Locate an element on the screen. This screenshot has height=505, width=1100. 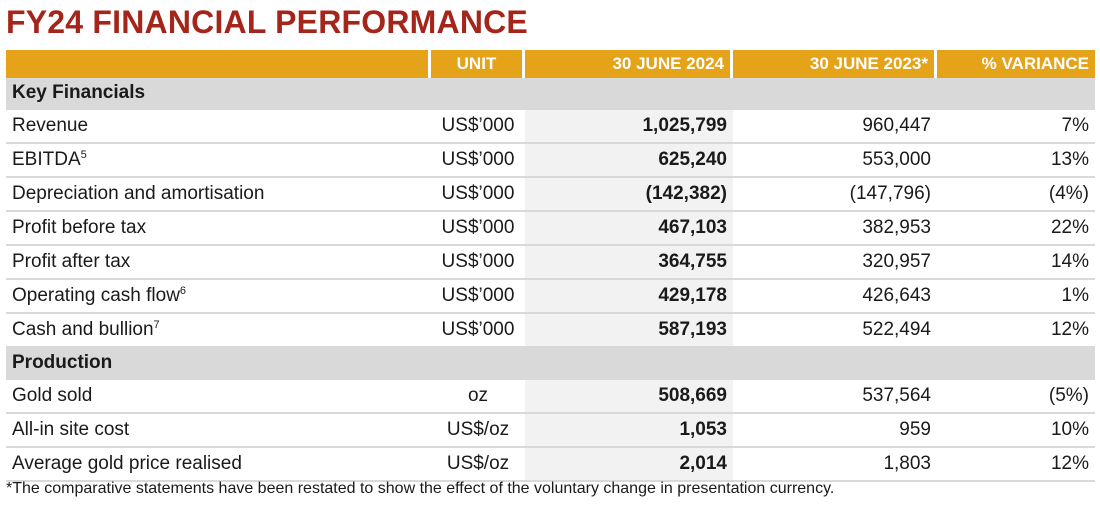
footnote-reference: 5 is located at coordinates (83, 155).